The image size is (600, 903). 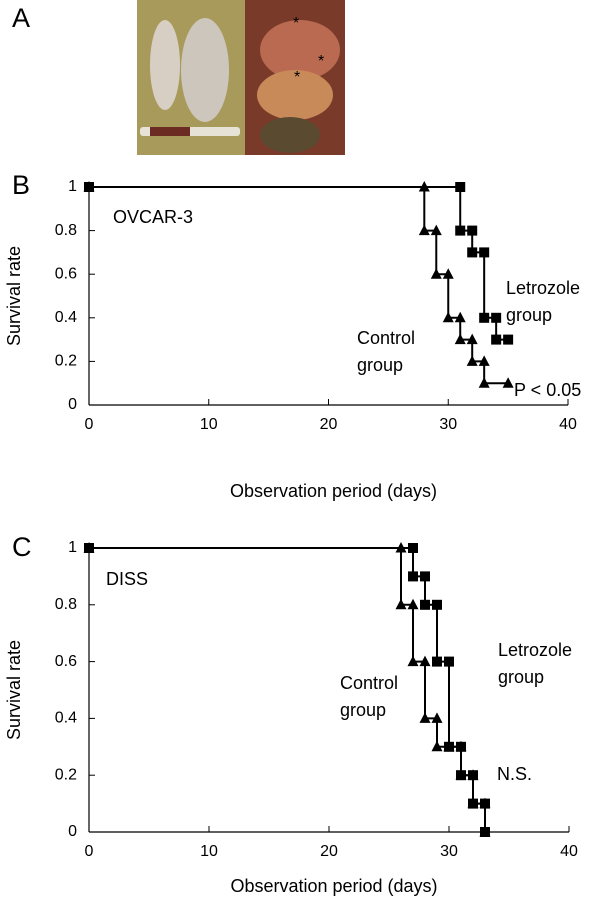 What do you see at coordinates (21, 185) in the screenshot?
I see `panel-label: B` at bounding box center [21, 185].